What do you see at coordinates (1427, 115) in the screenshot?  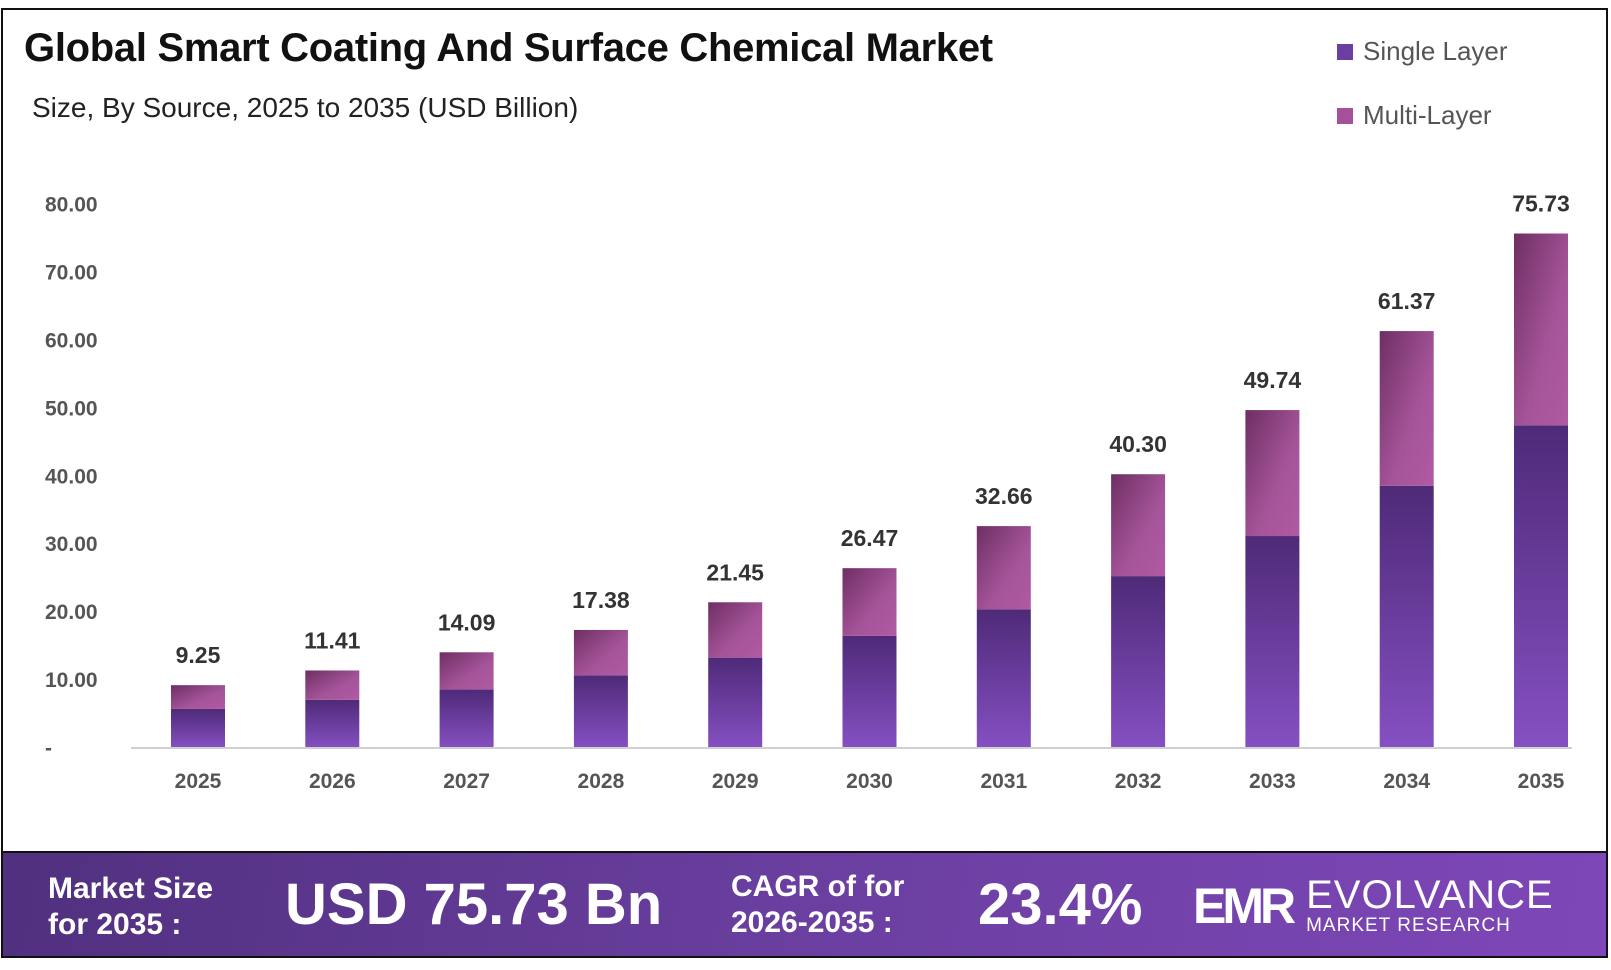 I see `legend-label: Multi-Layer` at bounding box center [1427, 115].